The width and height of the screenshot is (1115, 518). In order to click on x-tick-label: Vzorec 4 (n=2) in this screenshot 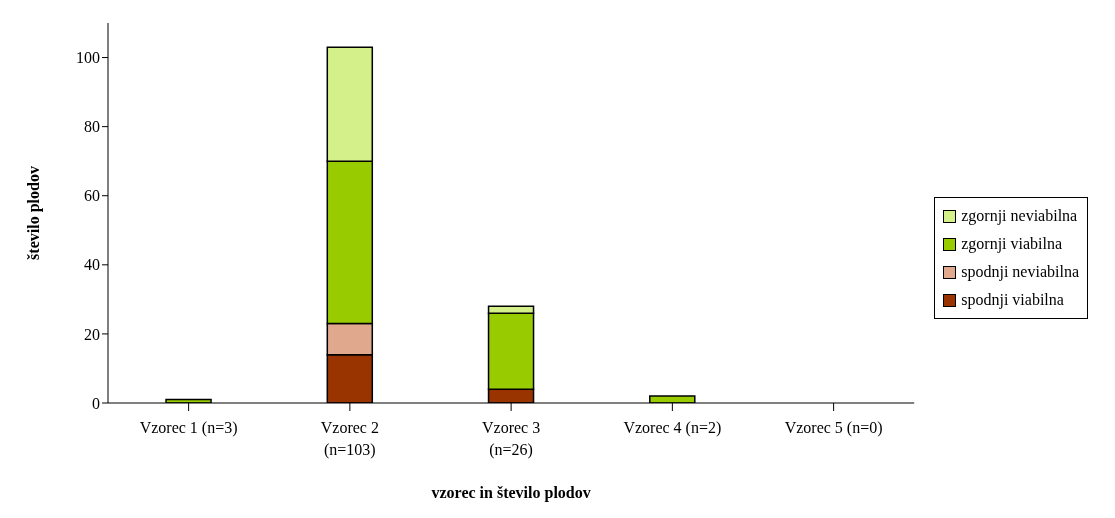, I will do `click(672, 428)`.